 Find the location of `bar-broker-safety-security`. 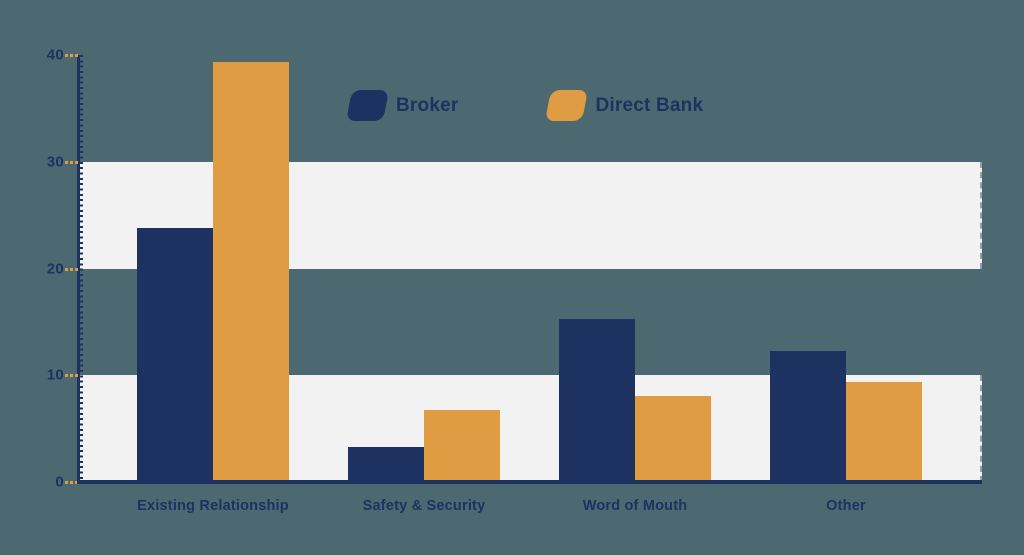

bar-broker-safety-security is located at coordinates (386, 464).